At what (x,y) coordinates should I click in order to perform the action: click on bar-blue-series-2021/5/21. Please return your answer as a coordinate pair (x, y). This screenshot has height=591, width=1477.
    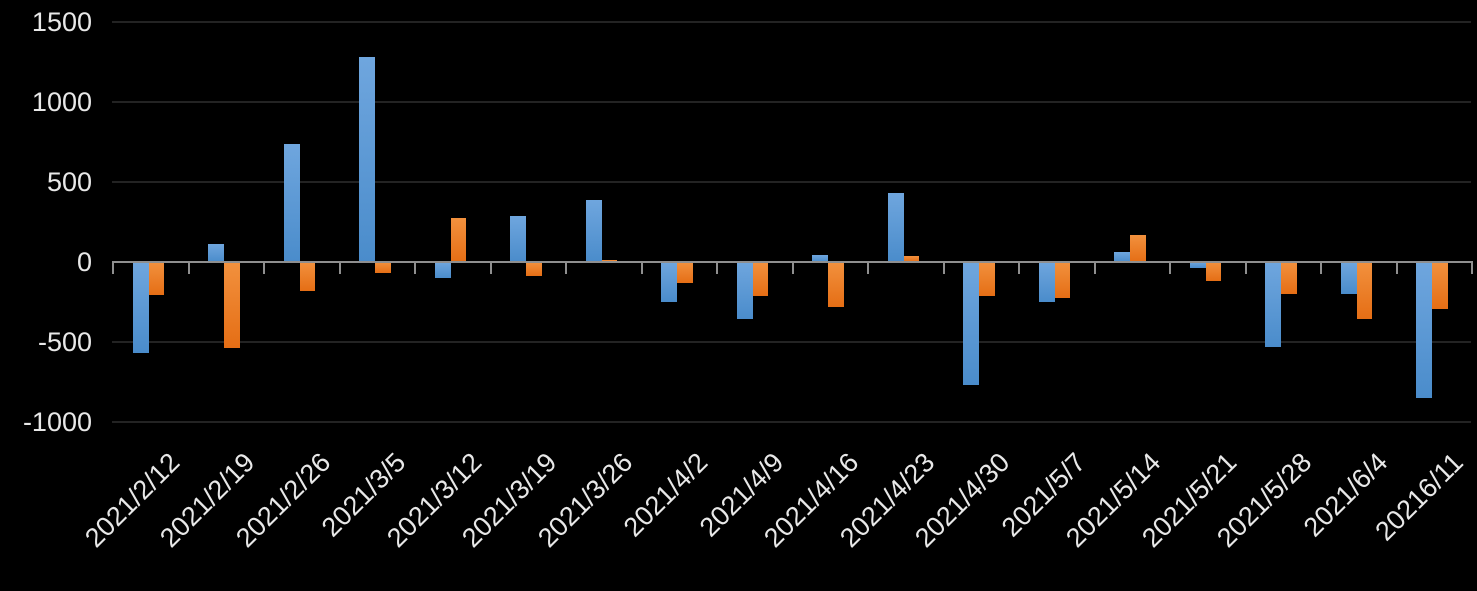
    Looking at the image, I should click on (1197, 265).